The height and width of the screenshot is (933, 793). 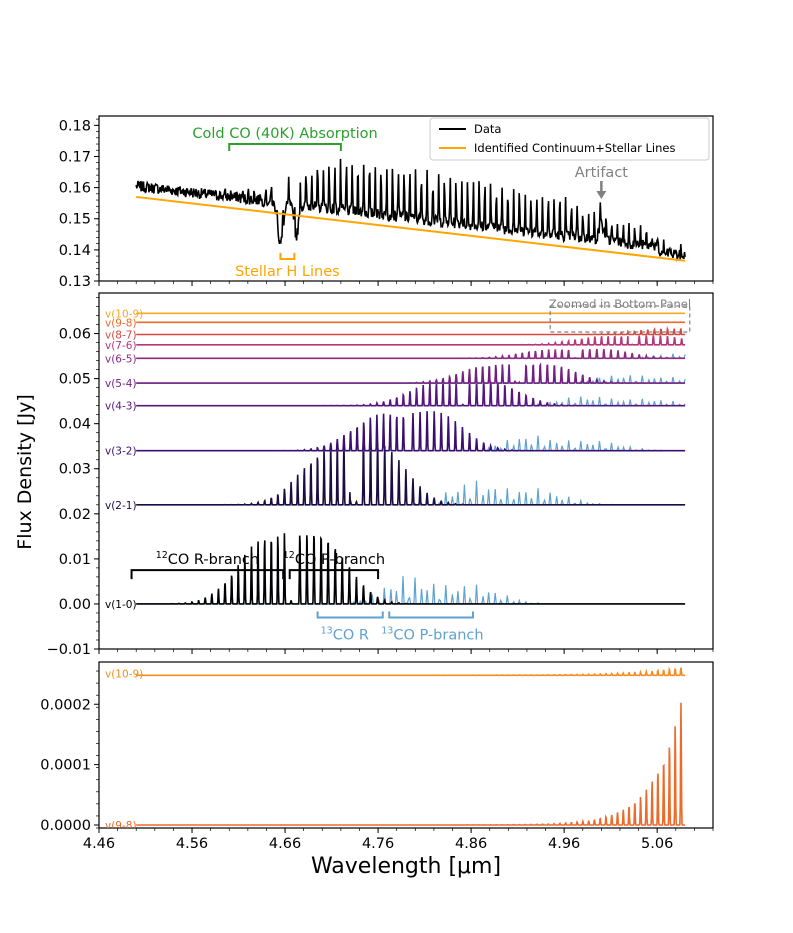 I want to click on top-panel-frame, so click(x=406, y=198).